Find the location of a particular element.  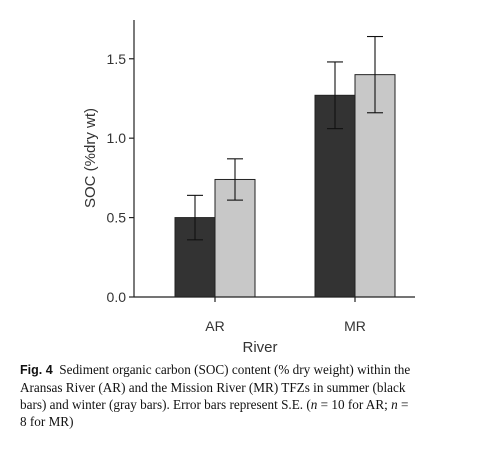

y-tick-label: 1.0 is located at coordinates (117, 138).